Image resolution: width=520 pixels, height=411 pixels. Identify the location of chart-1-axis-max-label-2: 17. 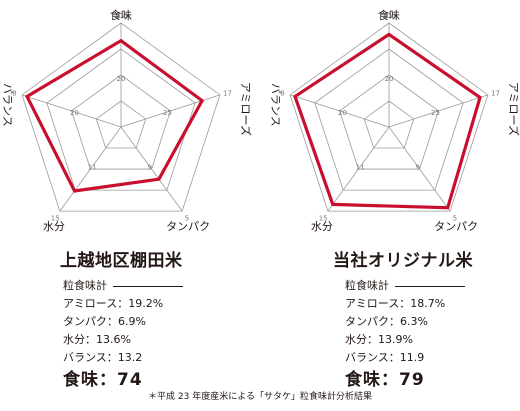
(227, 93).